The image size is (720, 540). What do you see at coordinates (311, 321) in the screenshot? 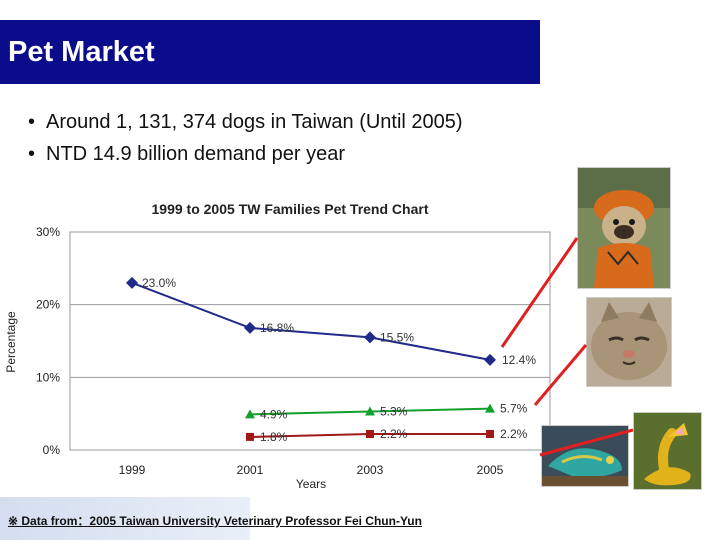
I see `series-line` at bounding box center [311, 321].